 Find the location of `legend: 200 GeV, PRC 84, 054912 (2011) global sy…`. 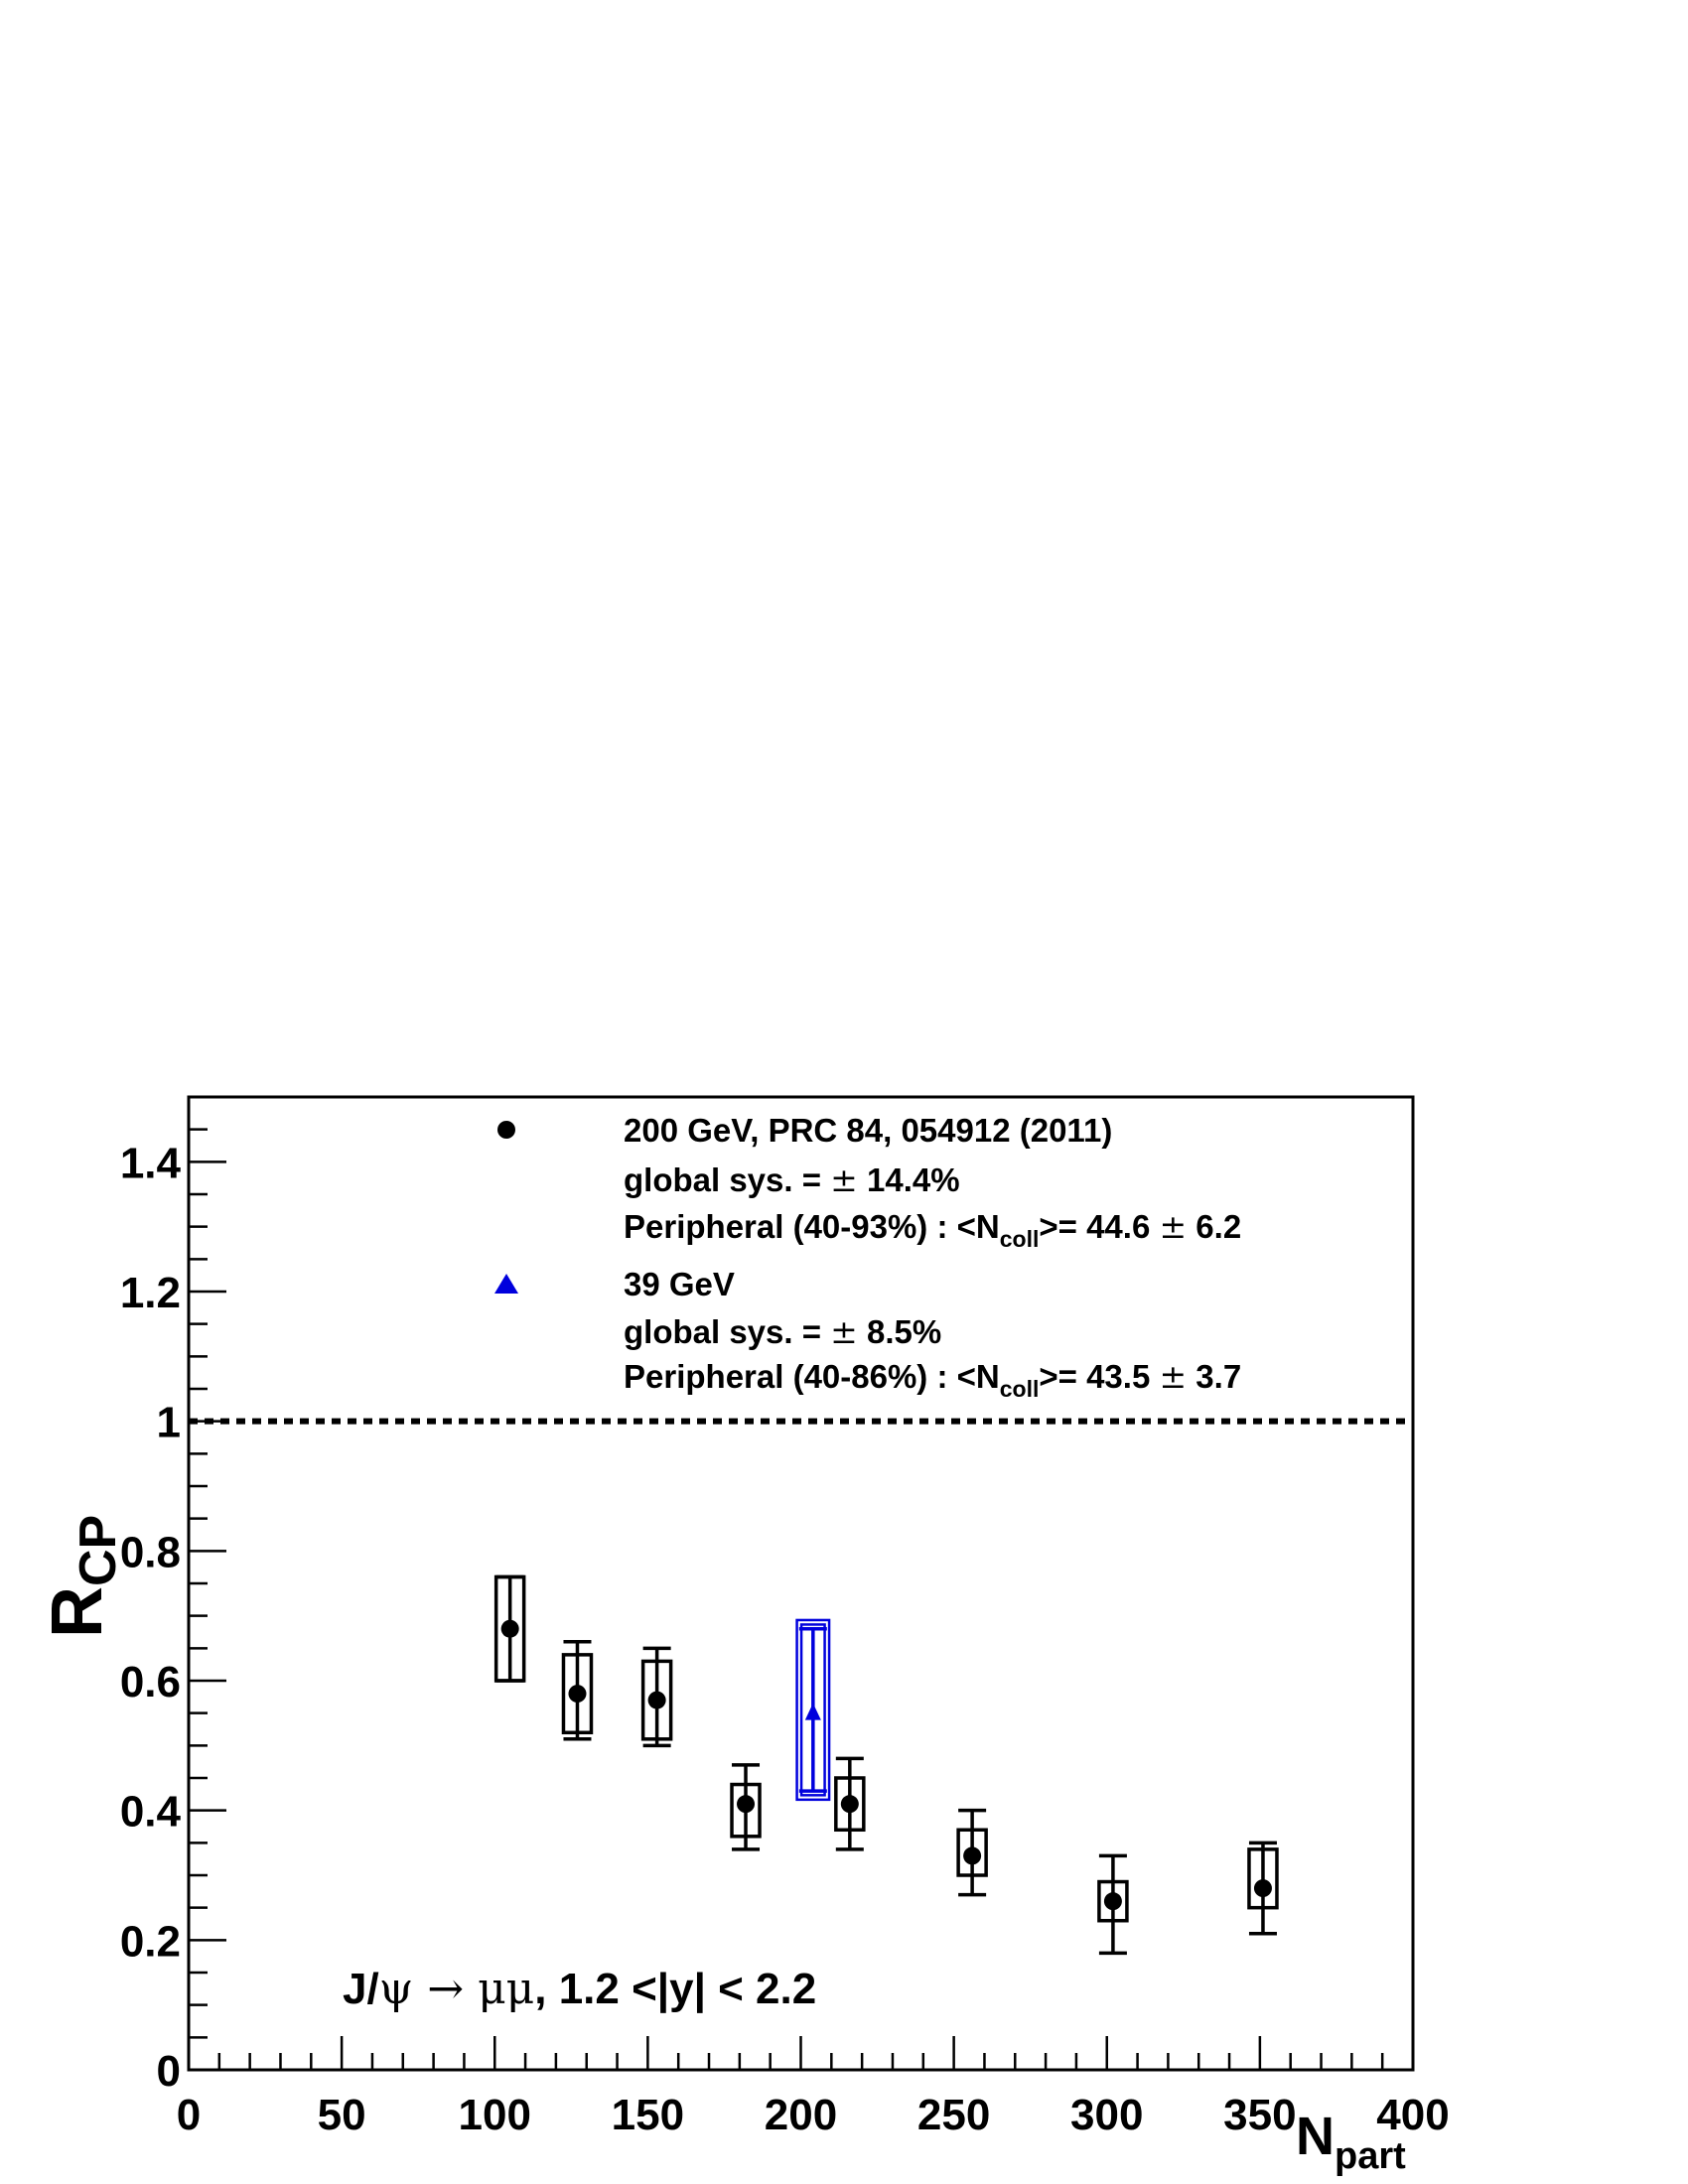

legend: 200 GeV, PRC 84, 054912 (2011) global sy… is located at coordinates (867, 1257).